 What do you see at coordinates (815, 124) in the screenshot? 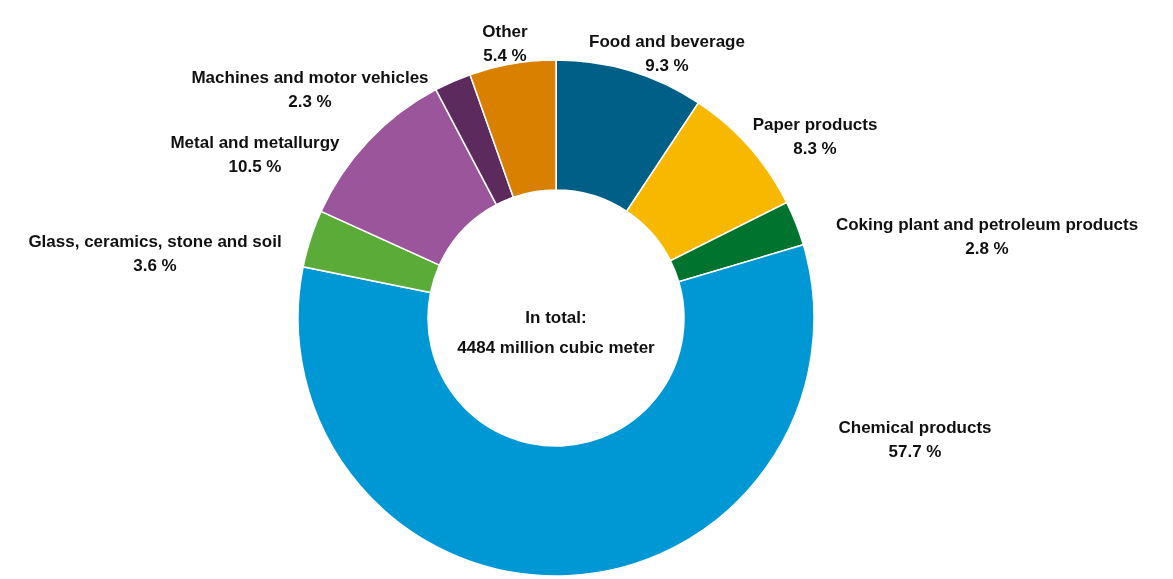
I see `slice-label: Paper products` at bounding box center [815, 124].